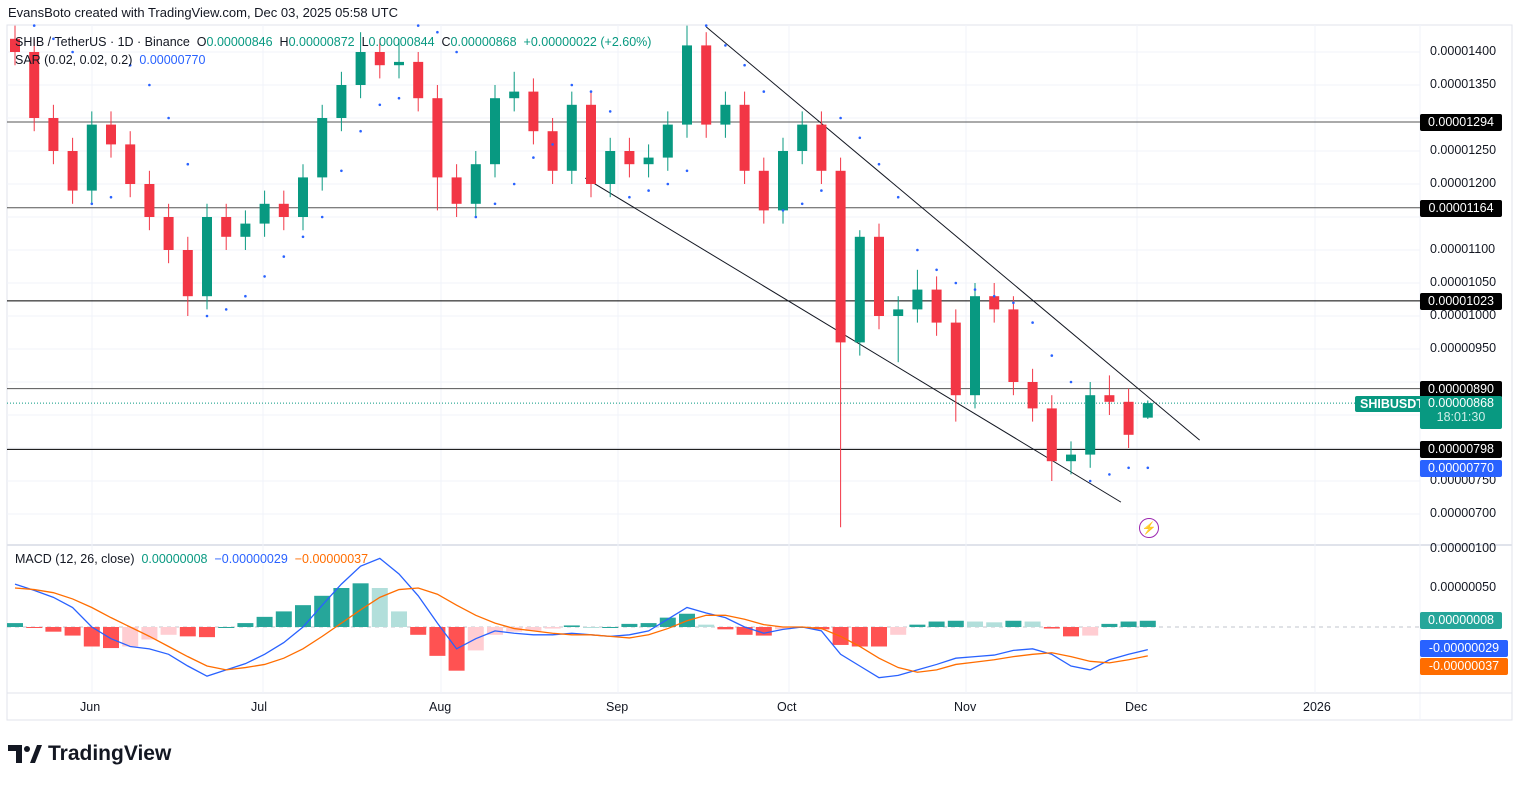  I want to click on time-axis-tick: Sep, so click(617, 707).